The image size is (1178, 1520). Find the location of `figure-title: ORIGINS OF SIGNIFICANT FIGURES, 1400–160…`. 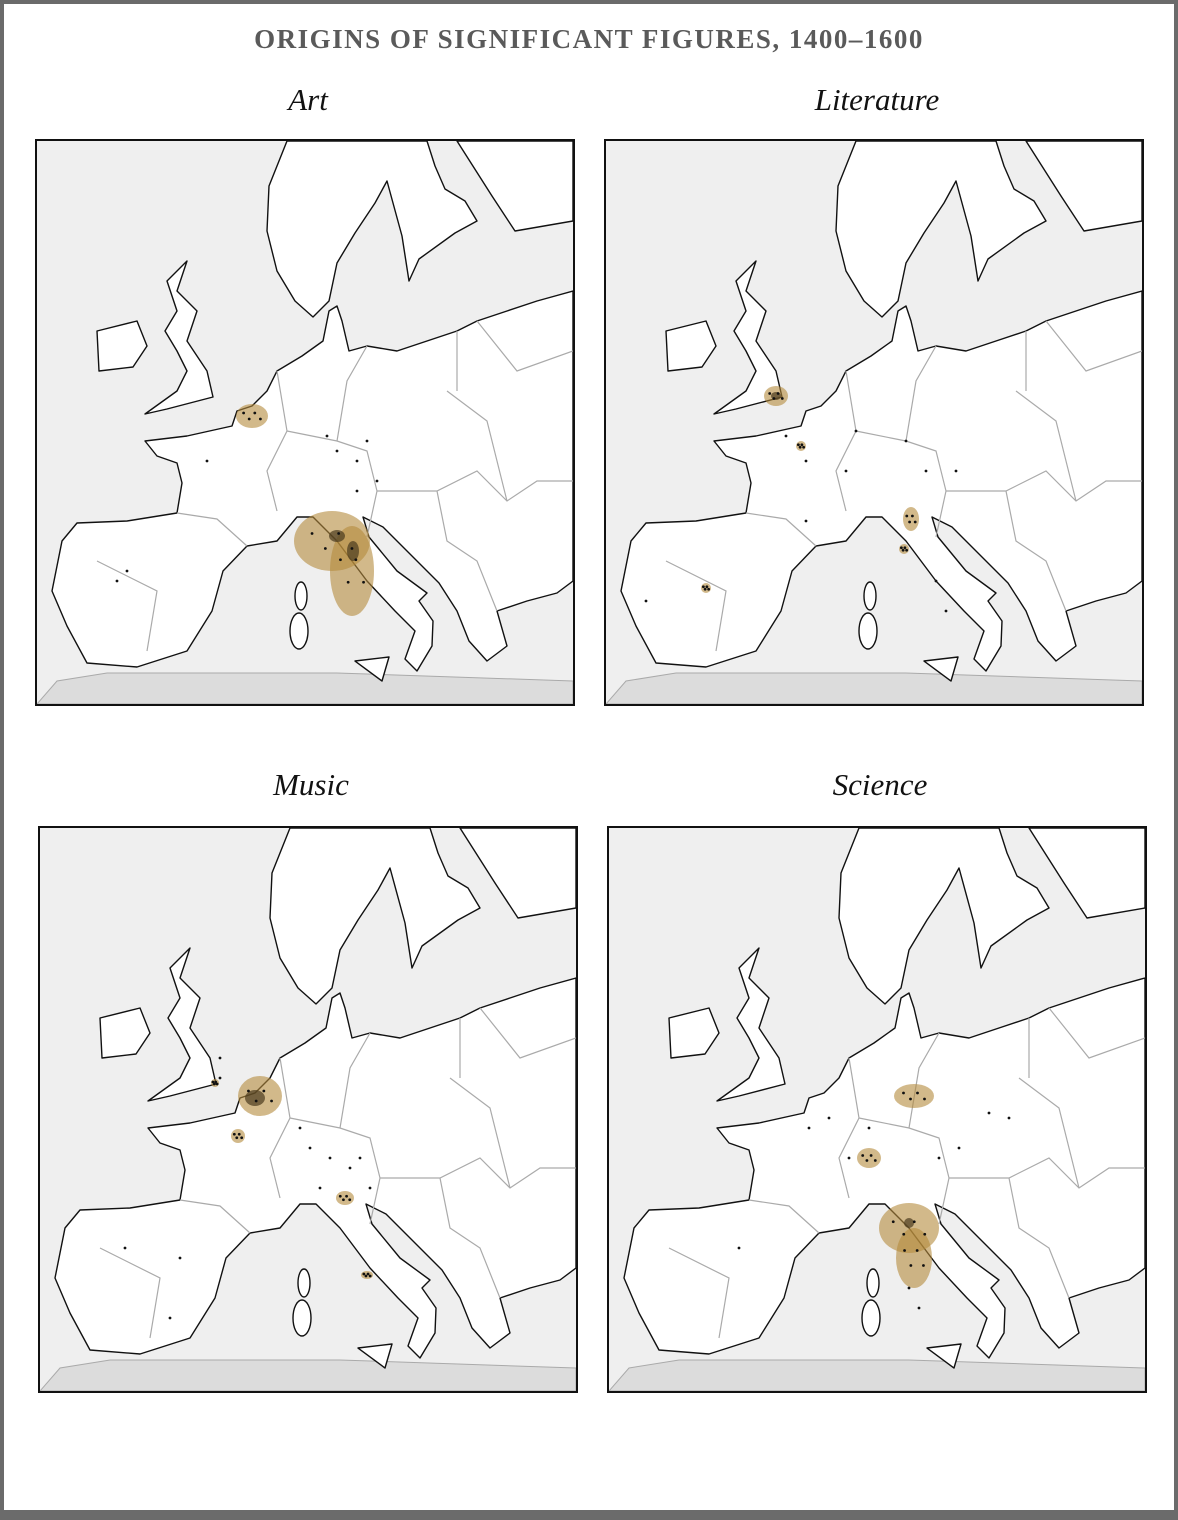

figure-title: ORIGINS OF SIGNIFICANT FIGURES, 1400–160… is located at coordinates (589, 39).